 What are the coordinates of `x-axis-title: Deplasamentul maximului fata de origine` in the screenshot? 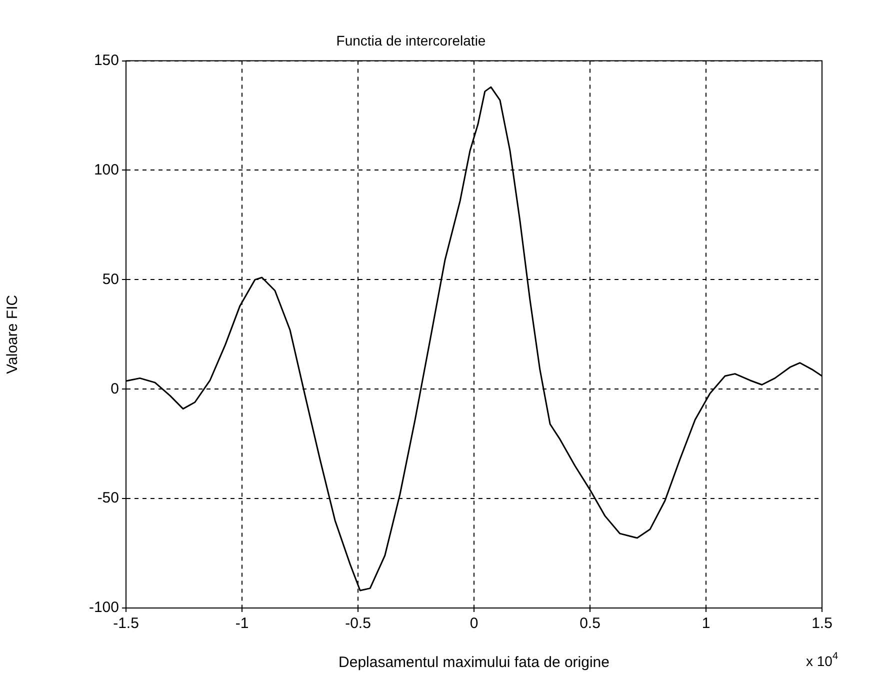 It's located at (474, 663).